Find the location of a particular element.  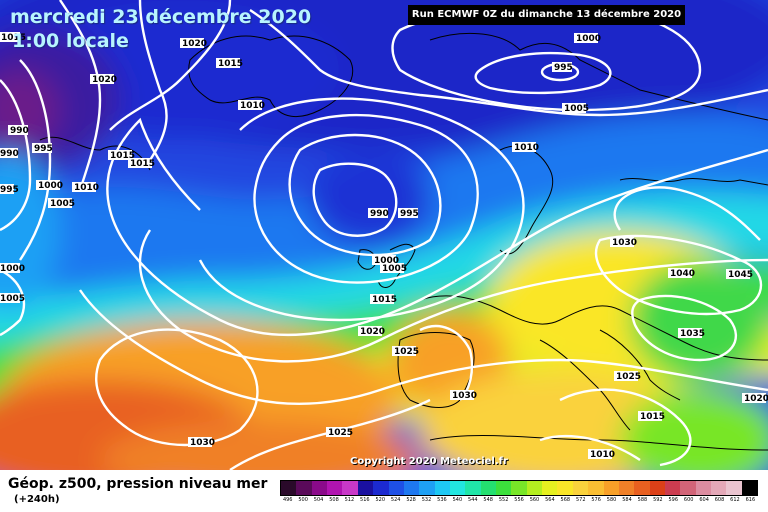

scale-tick-label: 596 is located at coordinates (673, 500).